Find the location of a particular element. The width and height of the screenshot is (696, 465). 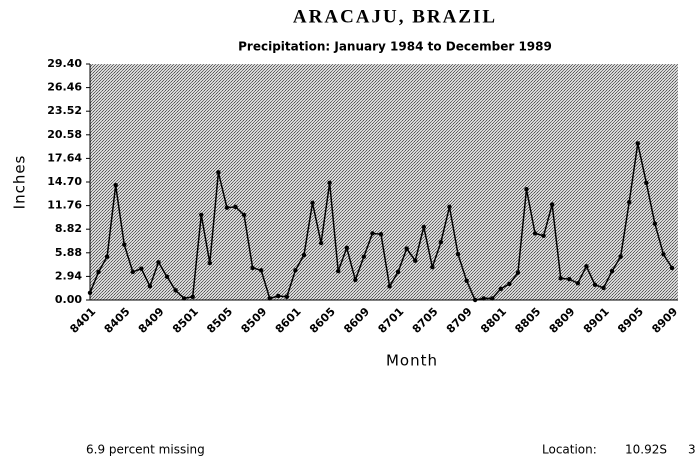

x-tick-label: 8401 is located at coordinates (82, 320).